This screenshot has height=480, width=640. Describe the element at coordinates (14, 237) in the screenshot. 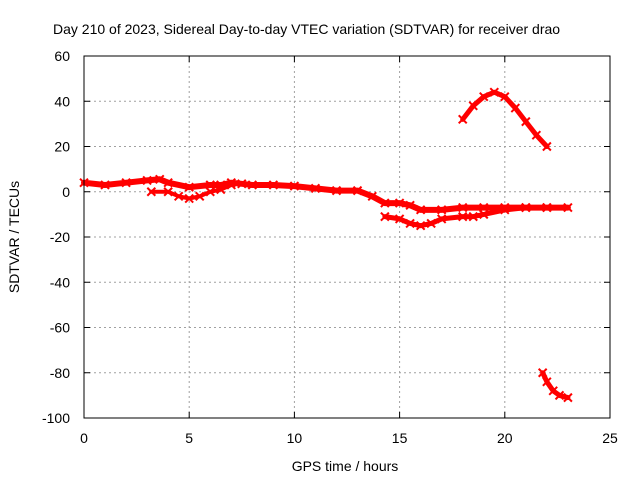

I see `y-axis-label: SDTVAR / TECUs` at that location.